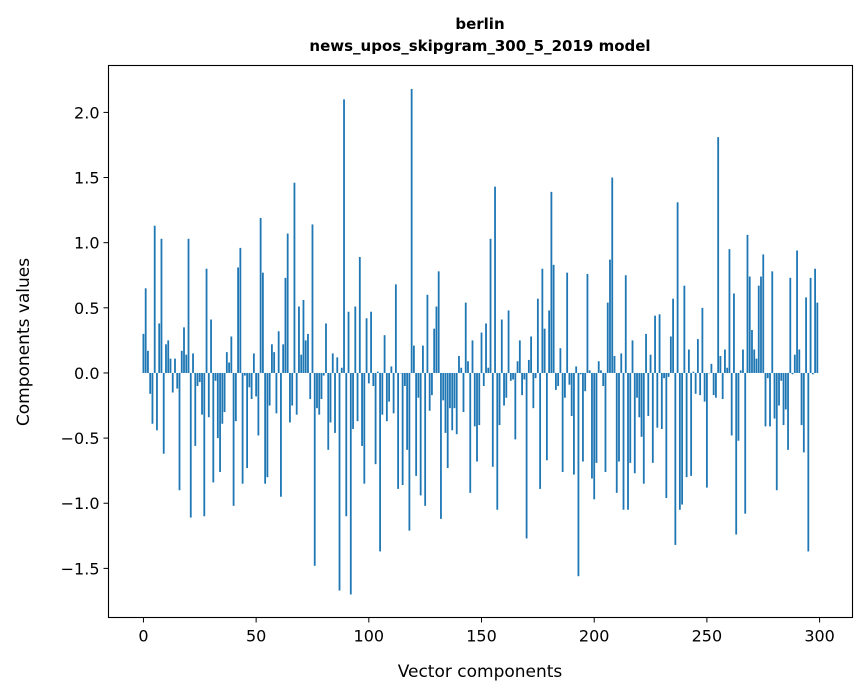 Image resolution: width=867 pixels, height=700 pixels. I want to click on y-axis-label: Components values, so click(24, 342).